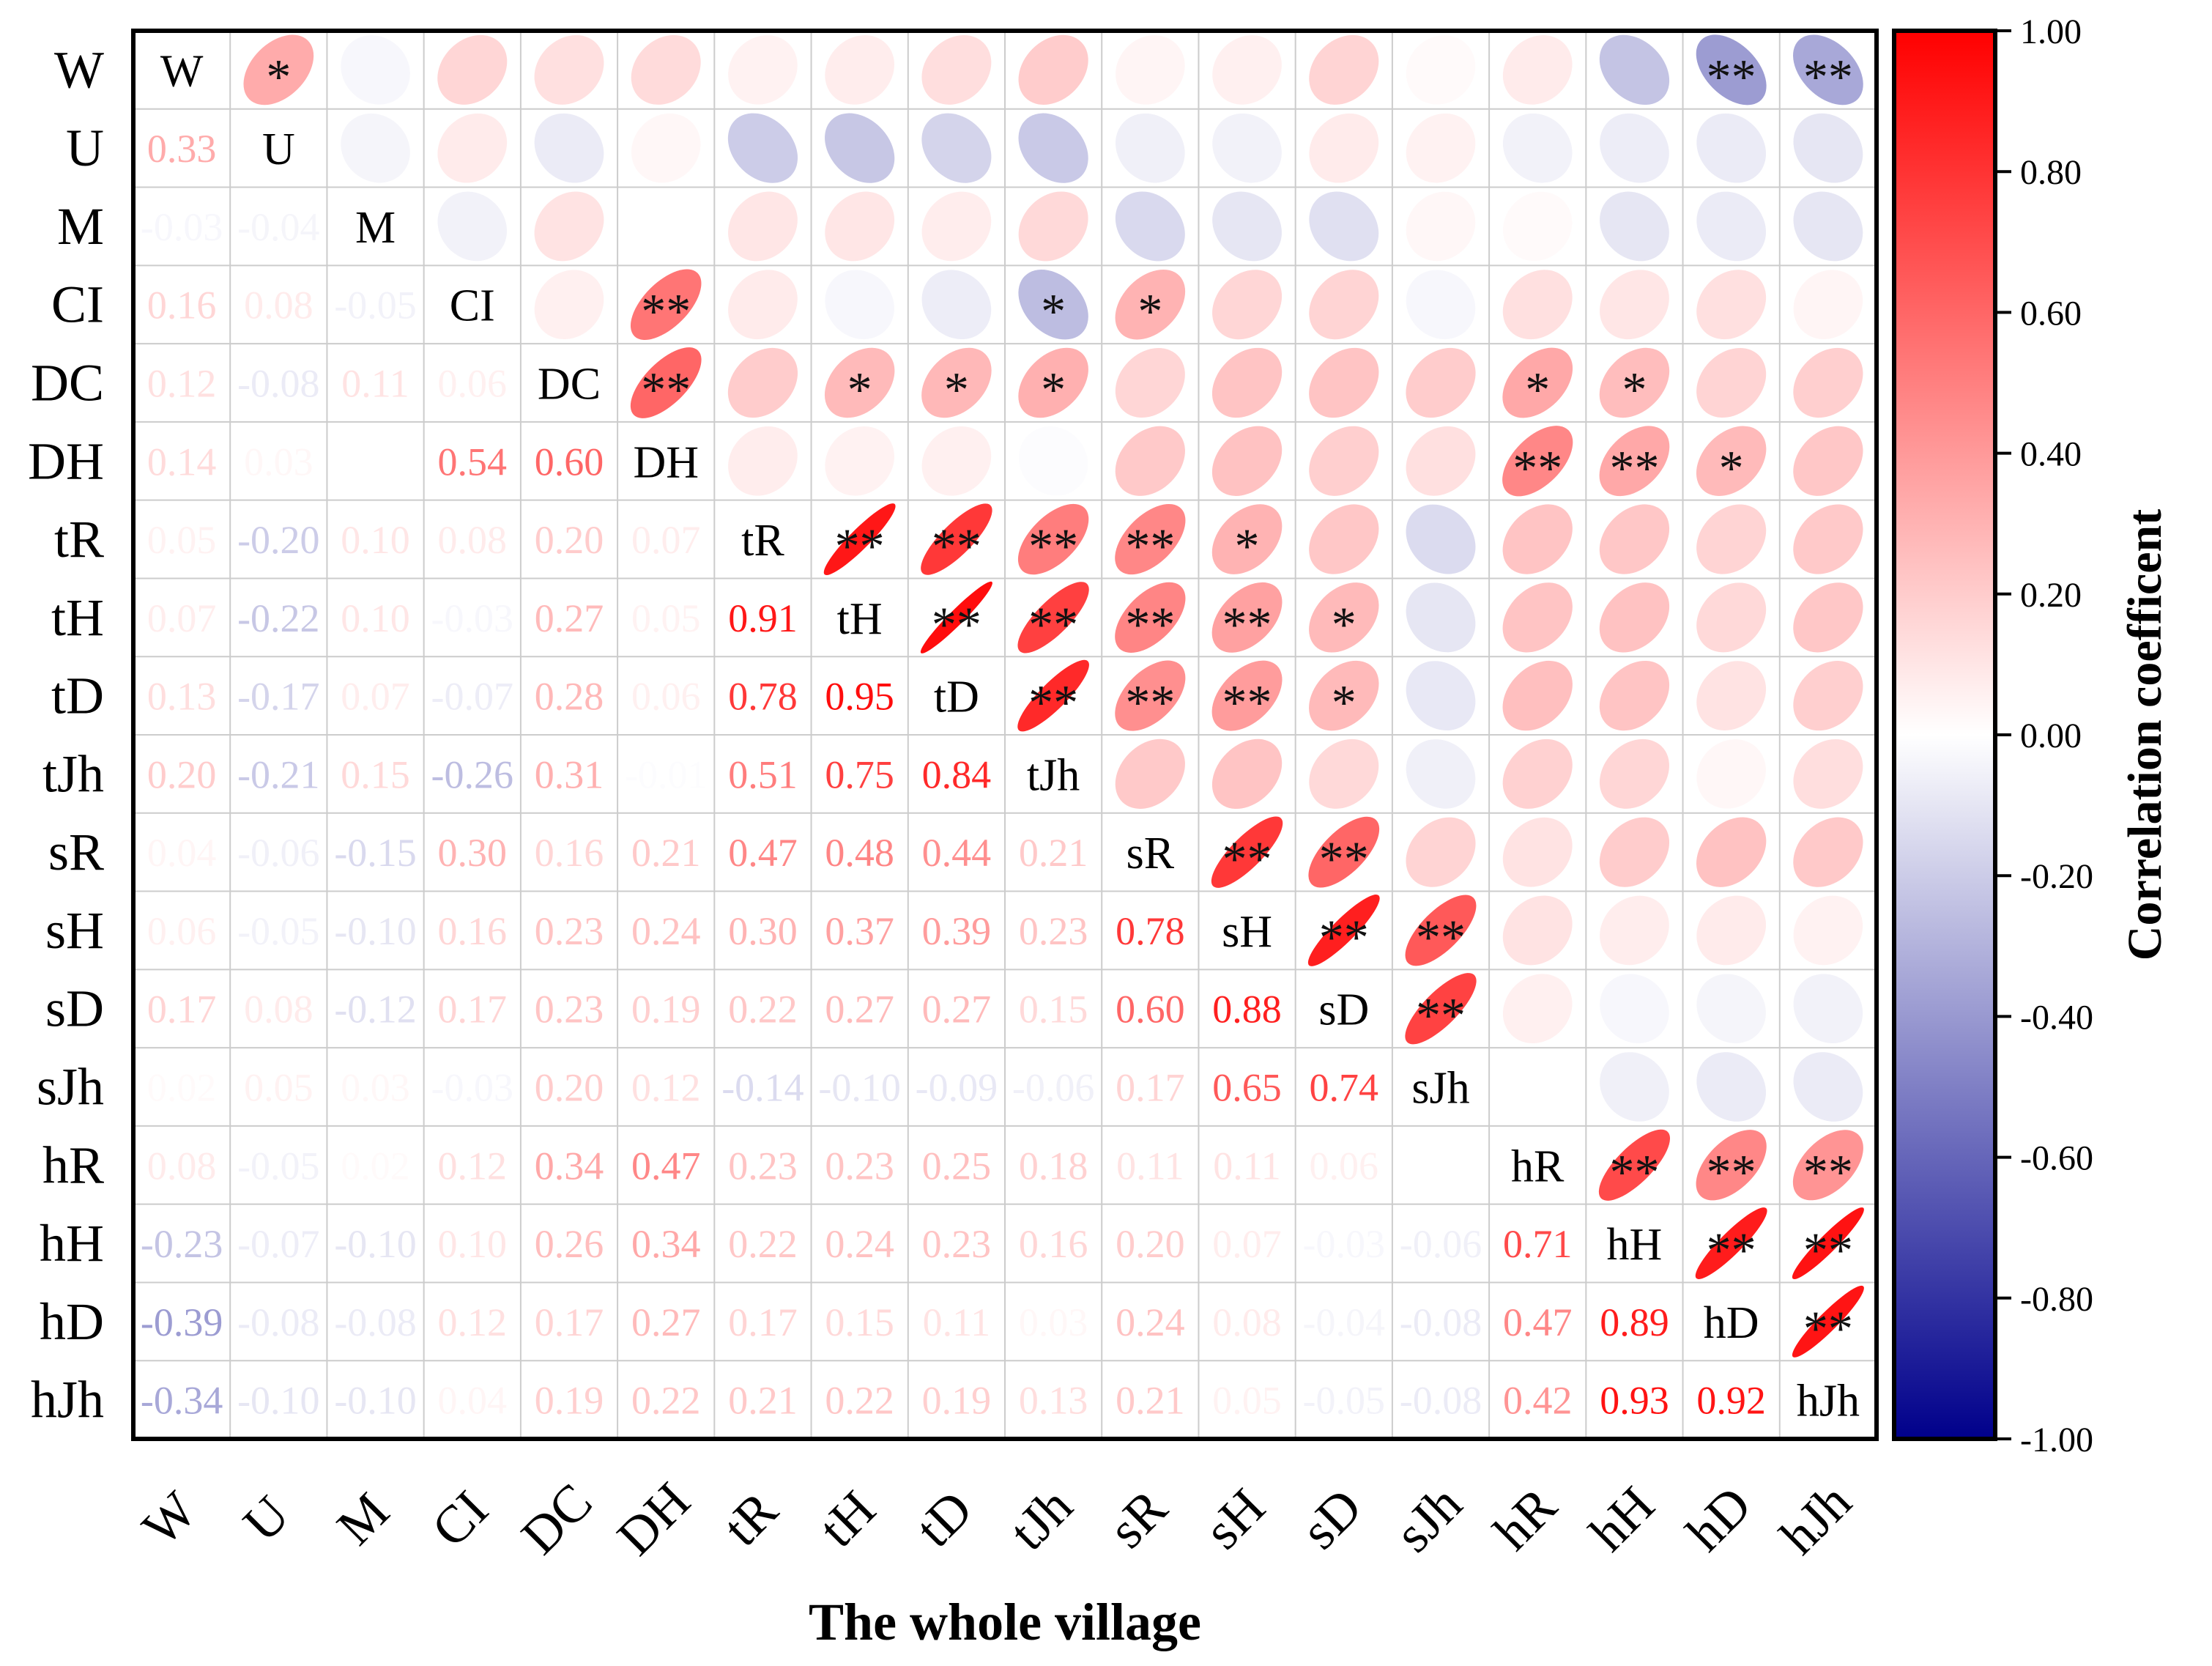 The height and width of the screenshot is (1666, 2212). What do you see at coordinates (278, 540) in the screenshot?
I see `corr-value-tR-U: -0.20` at bounding box center [278, 540].